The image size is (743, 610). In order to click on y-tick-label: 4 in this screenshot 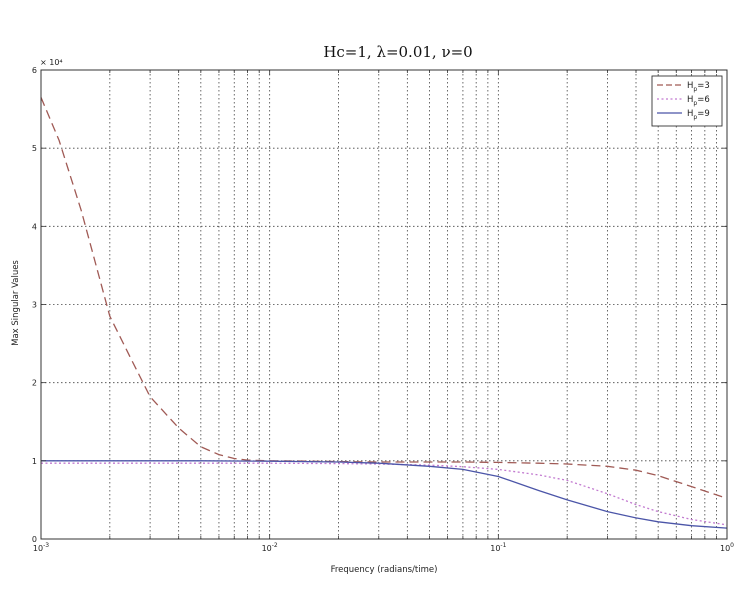, I will do `click(34, 226)`.